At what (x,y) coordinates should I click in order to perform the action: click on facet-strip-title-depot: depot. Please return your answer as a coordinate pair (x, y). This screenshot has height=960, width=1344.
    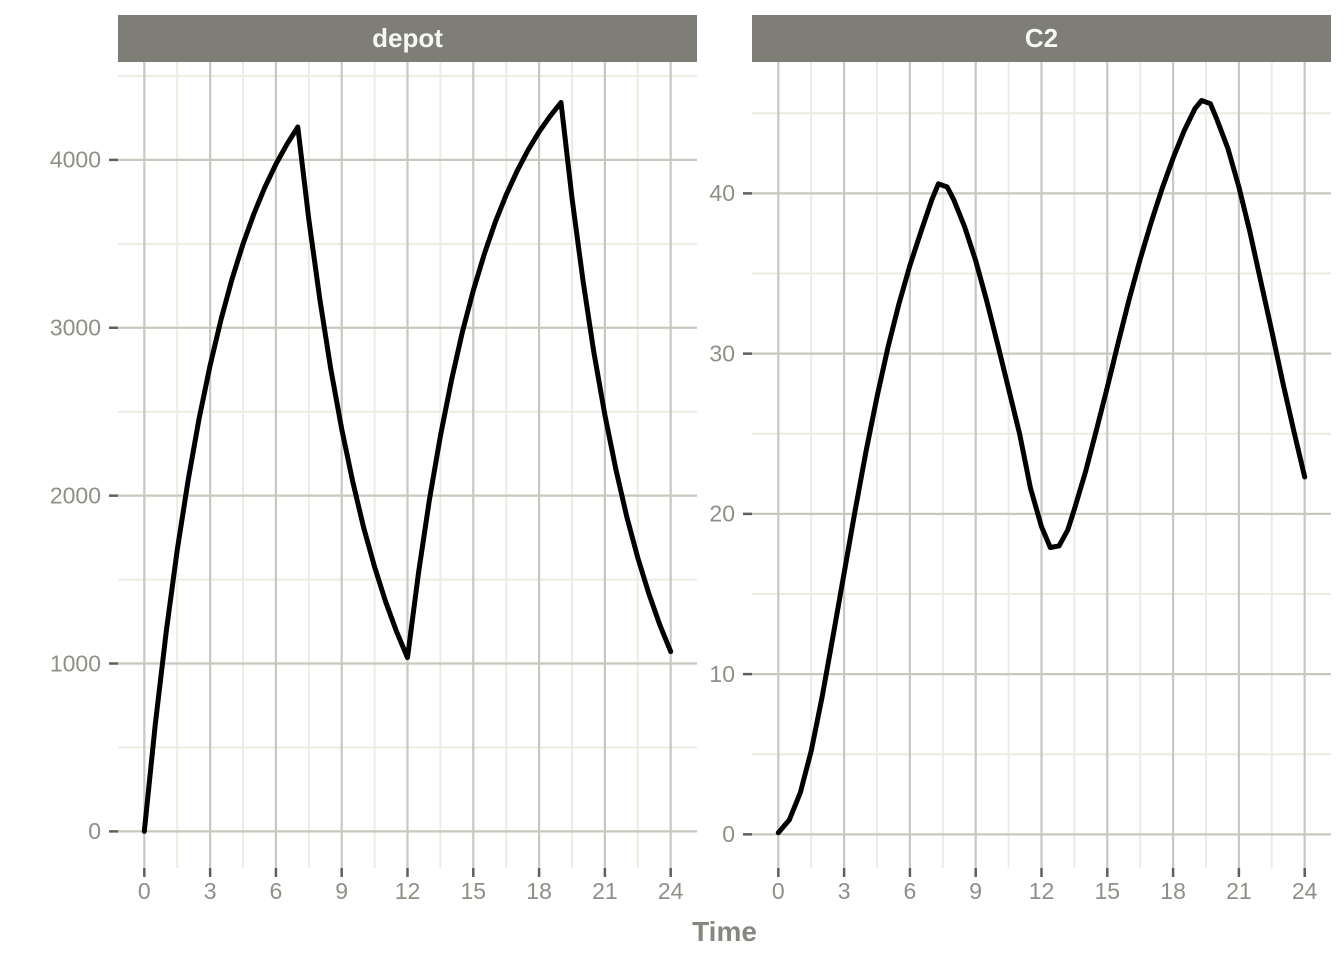
    Looking at the image, I should click on (407, 38).